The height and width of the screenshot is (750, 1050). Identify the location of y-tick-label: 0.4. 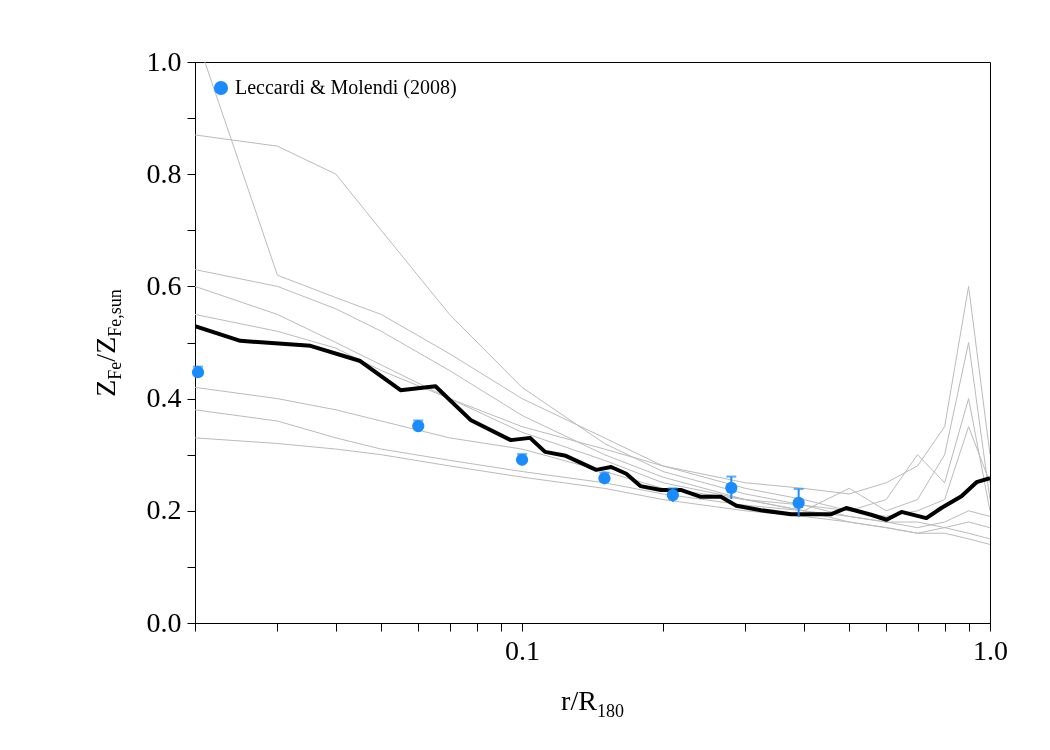
(164, 398).